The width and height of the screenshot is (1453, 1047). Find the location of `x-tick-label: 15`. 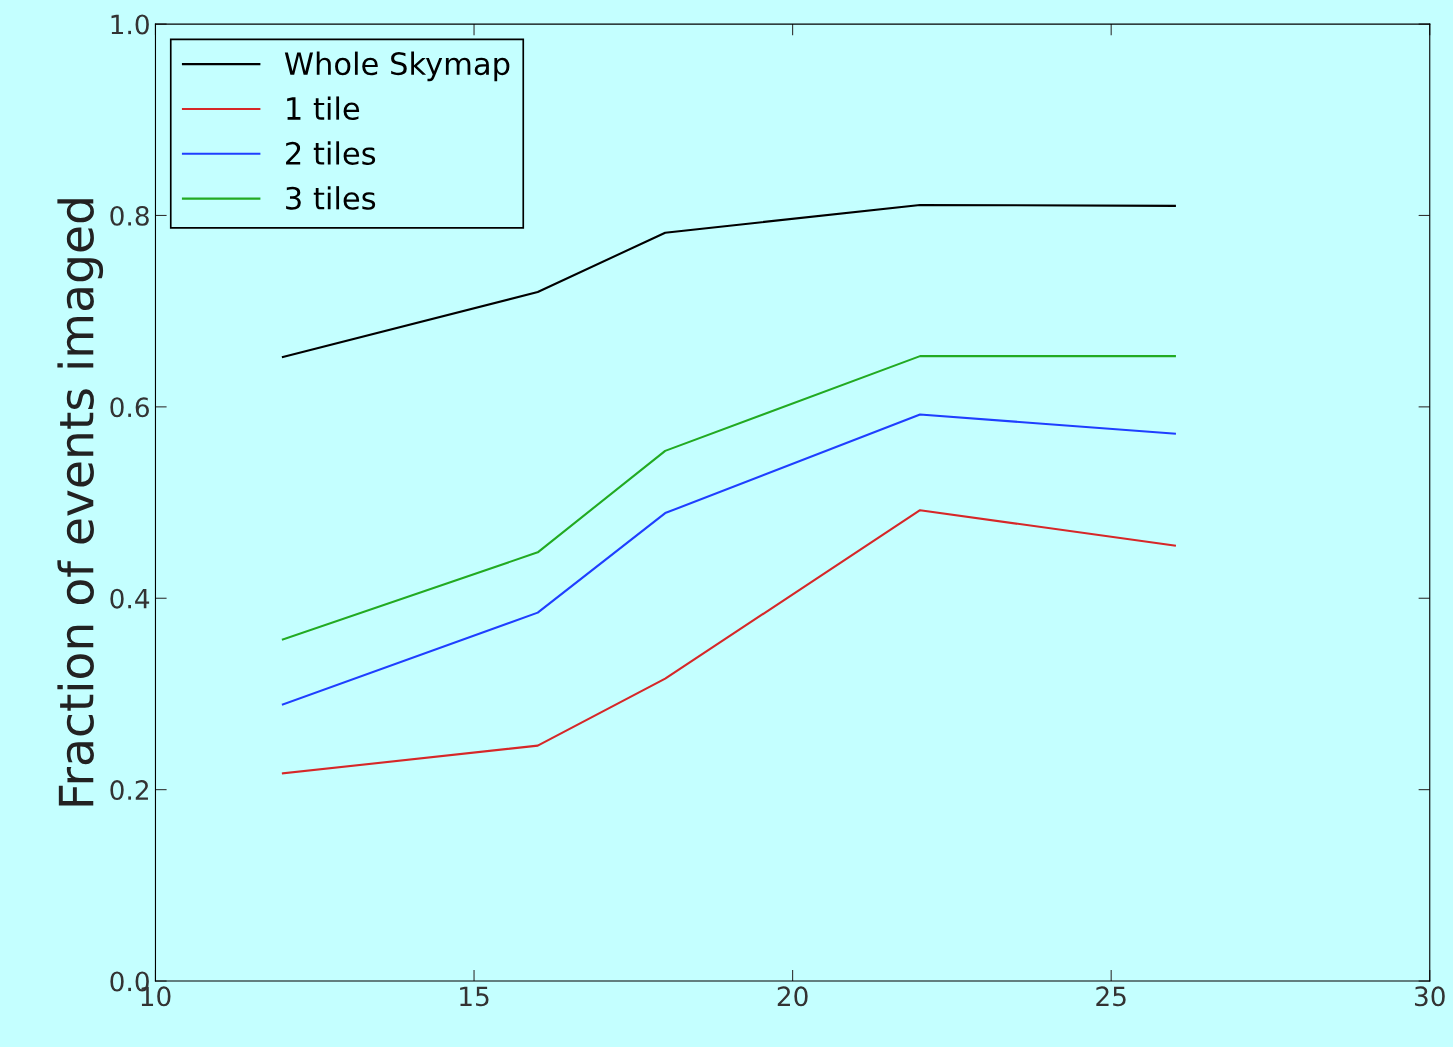

x-tick-label: 15 is located at coordinates (474, 996).